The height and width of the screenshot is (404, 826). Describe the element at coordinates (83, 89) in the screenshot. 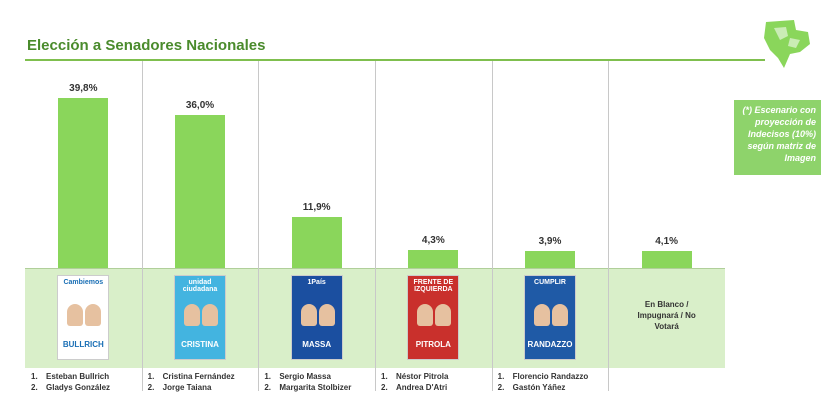

I see `bar-value-label: 39,8%` at that location.